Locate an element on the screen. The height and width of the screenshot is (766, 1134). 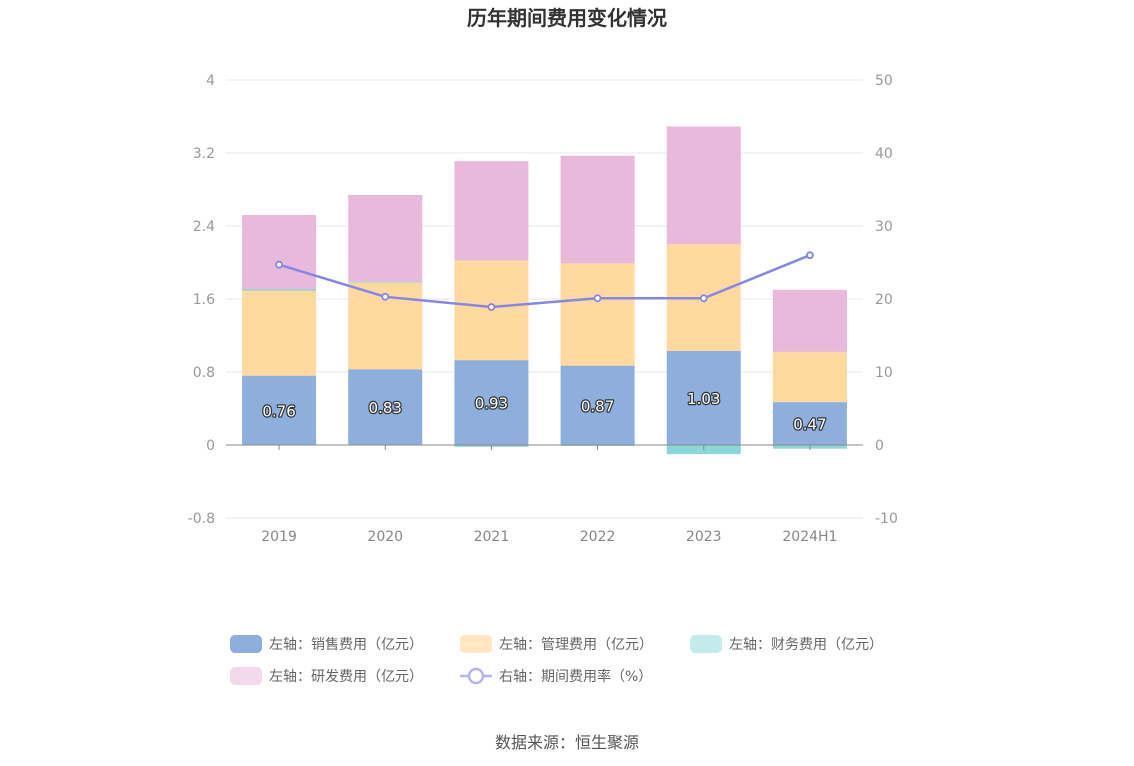
legend-item: 左轴：财务费用（亿元） is located at coordinates (786, 644).